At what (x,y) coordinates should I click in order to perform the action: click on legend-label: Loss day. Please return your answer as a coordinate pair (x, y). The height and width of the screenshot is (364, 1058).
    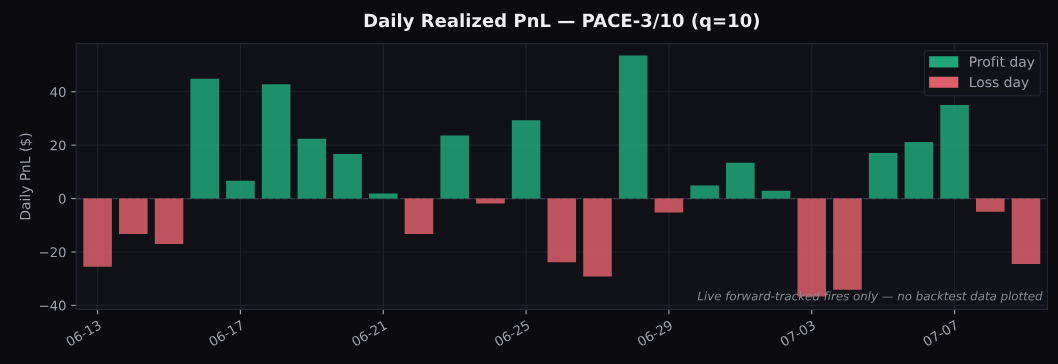
    Looking at the image, I should click on (999, 83).